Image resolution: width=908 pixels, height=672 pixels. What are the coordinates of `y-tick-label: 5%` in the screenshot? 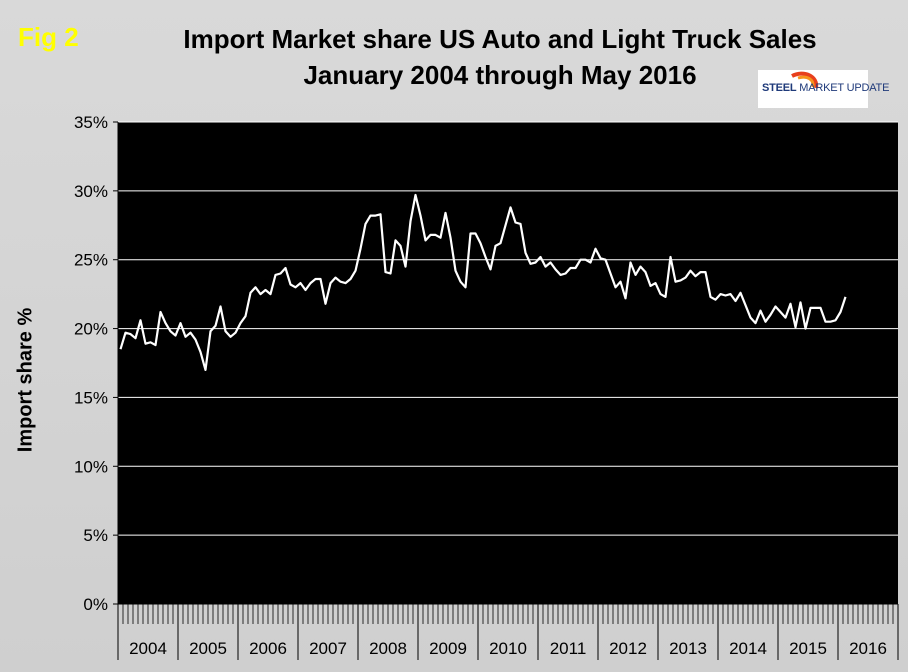 It's located at (95, 535).